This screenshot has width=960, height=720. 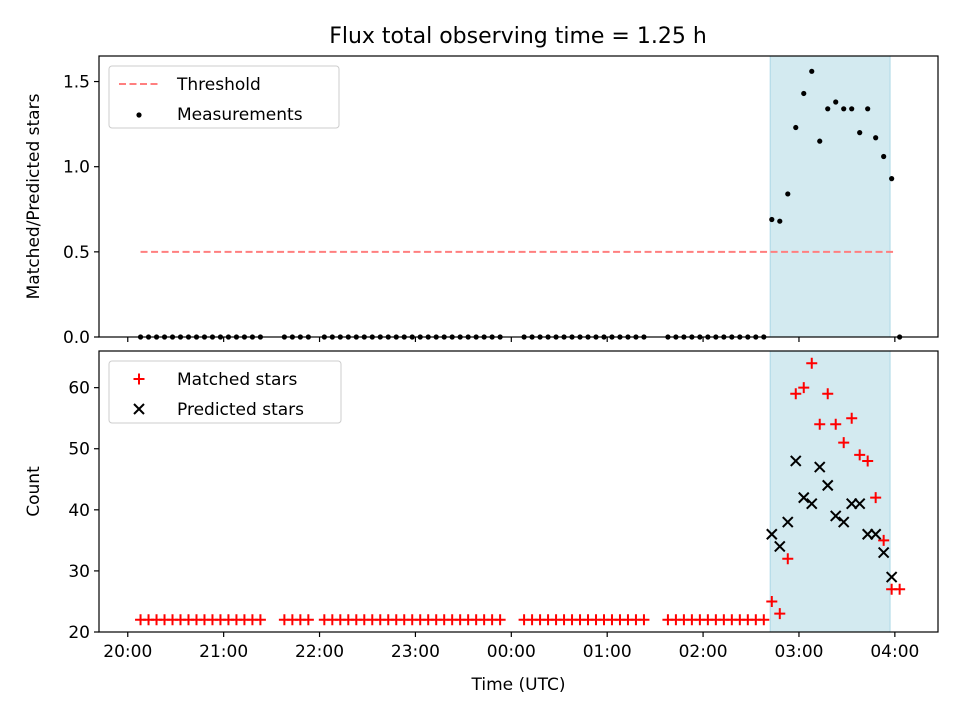 I want to click on y-tick-label: 1.0, so click(x=76, y=168).